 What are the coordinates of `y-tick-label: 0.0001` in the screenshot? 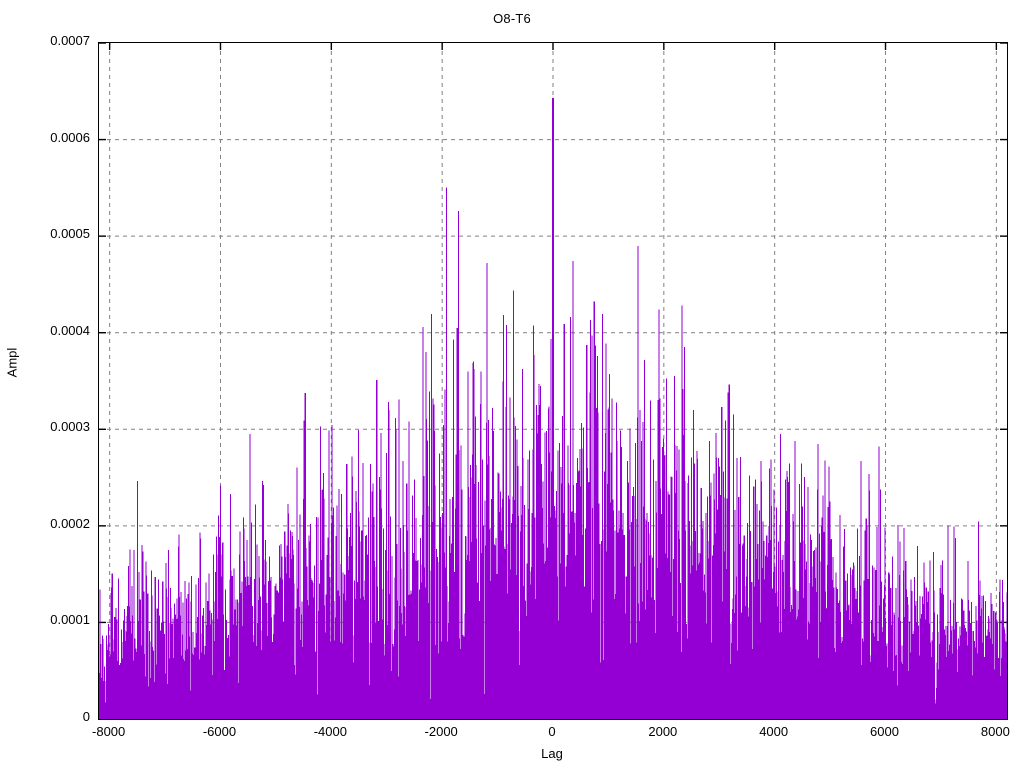 It's located at (70, 620).